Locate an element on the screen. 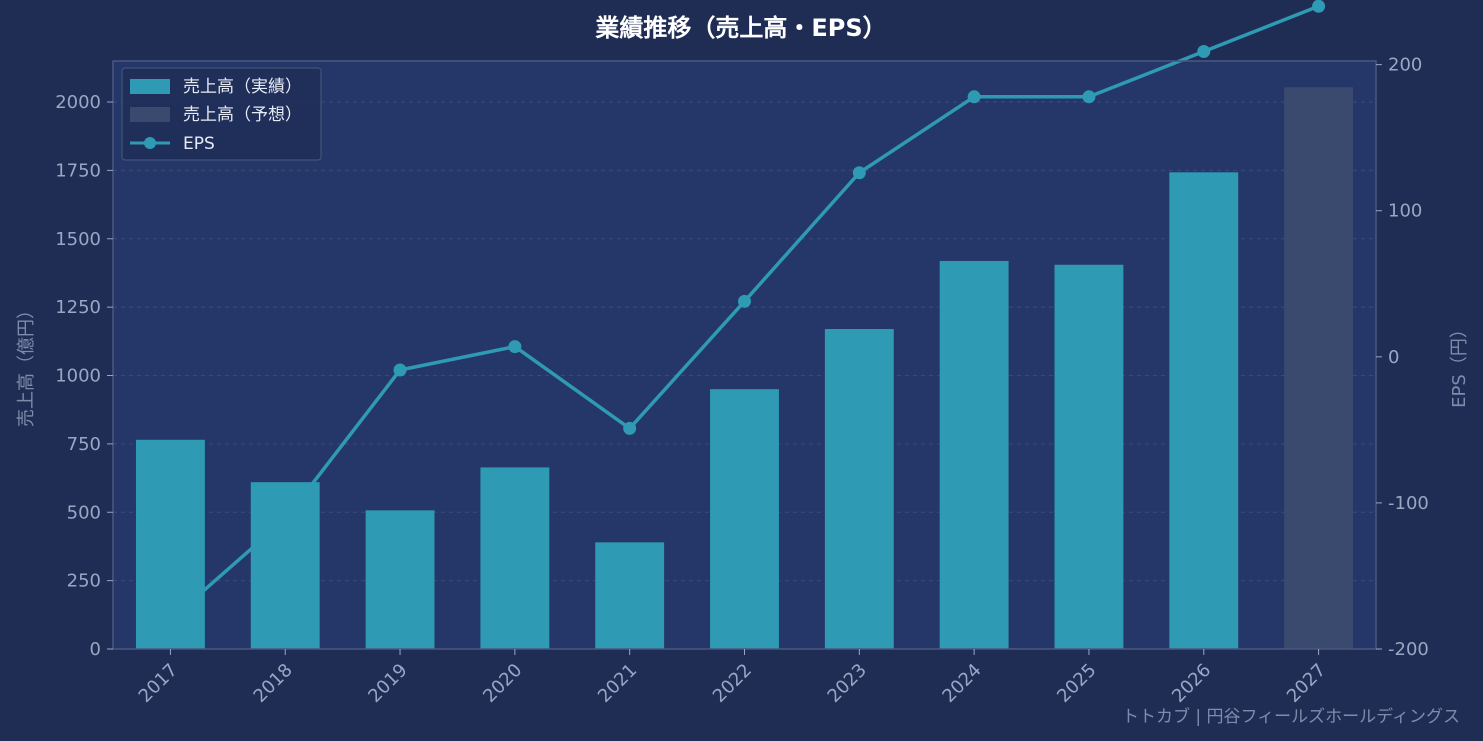 The image size is (1483, 741). legend-swatch-forecast is located at coordinates (150, 114).